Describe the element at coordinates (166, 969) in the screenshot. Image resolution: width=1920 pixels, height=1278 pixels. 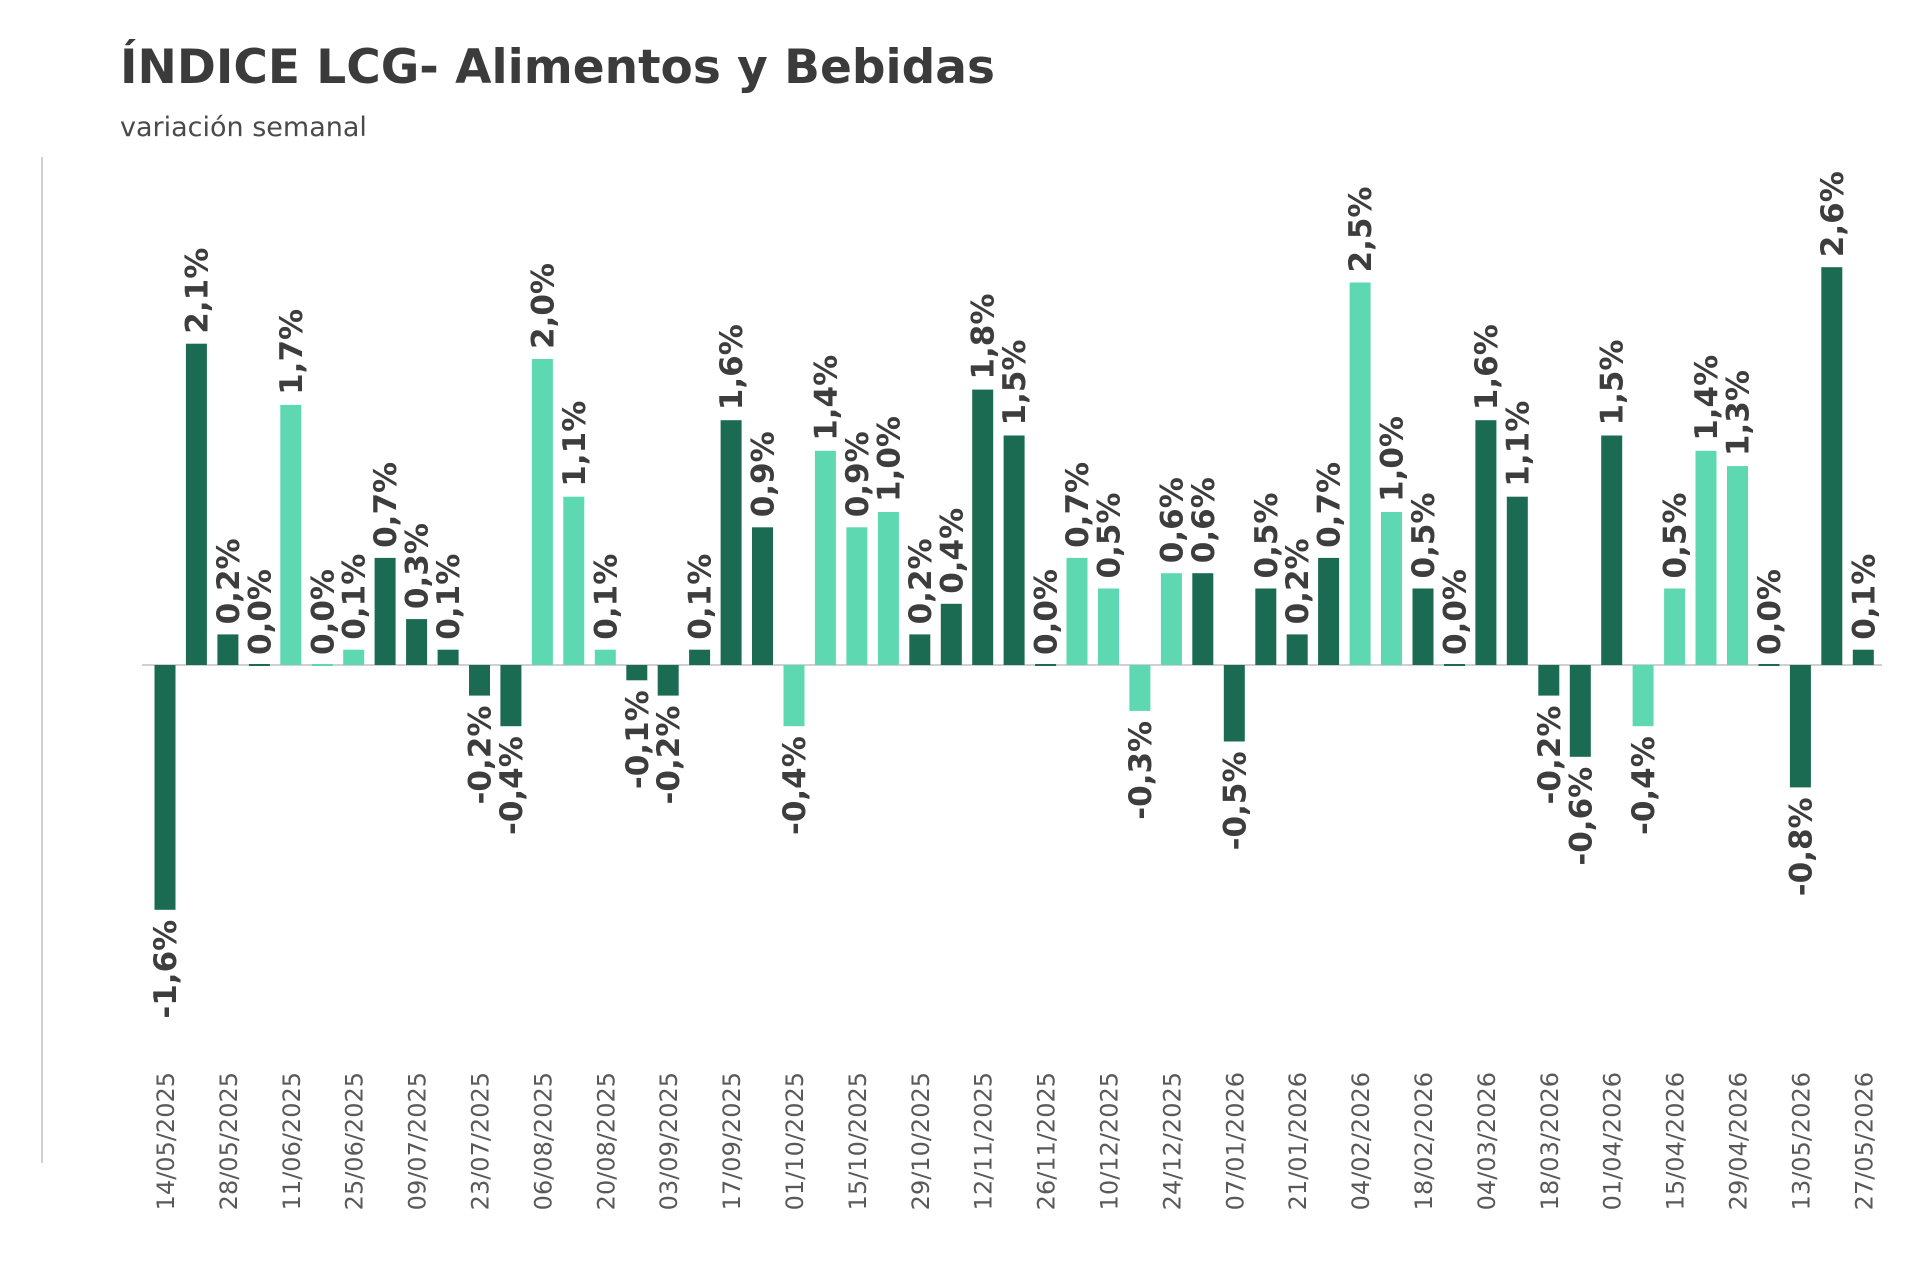
I see `data-label: -1,6%` at that location.